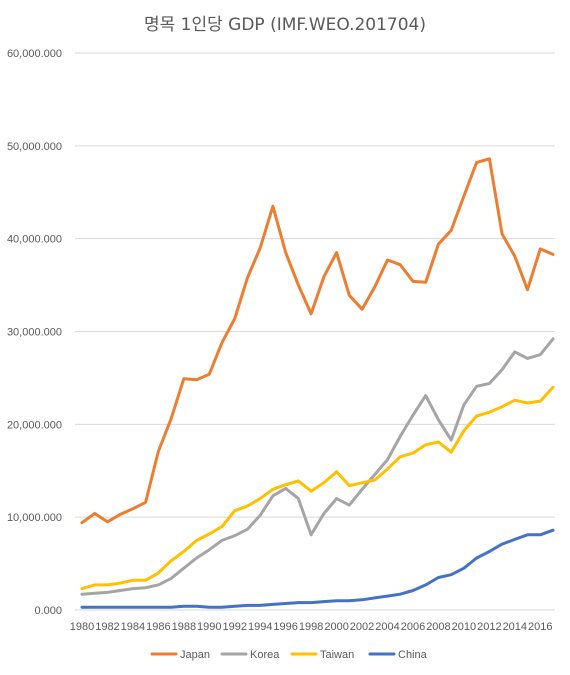 This screenshot has width=570, height=675. What do you see at coordinates (337, 655) in the screenshot?
I see `legend-label-taiwan: Taiwan` at bounding box center [337, 655].